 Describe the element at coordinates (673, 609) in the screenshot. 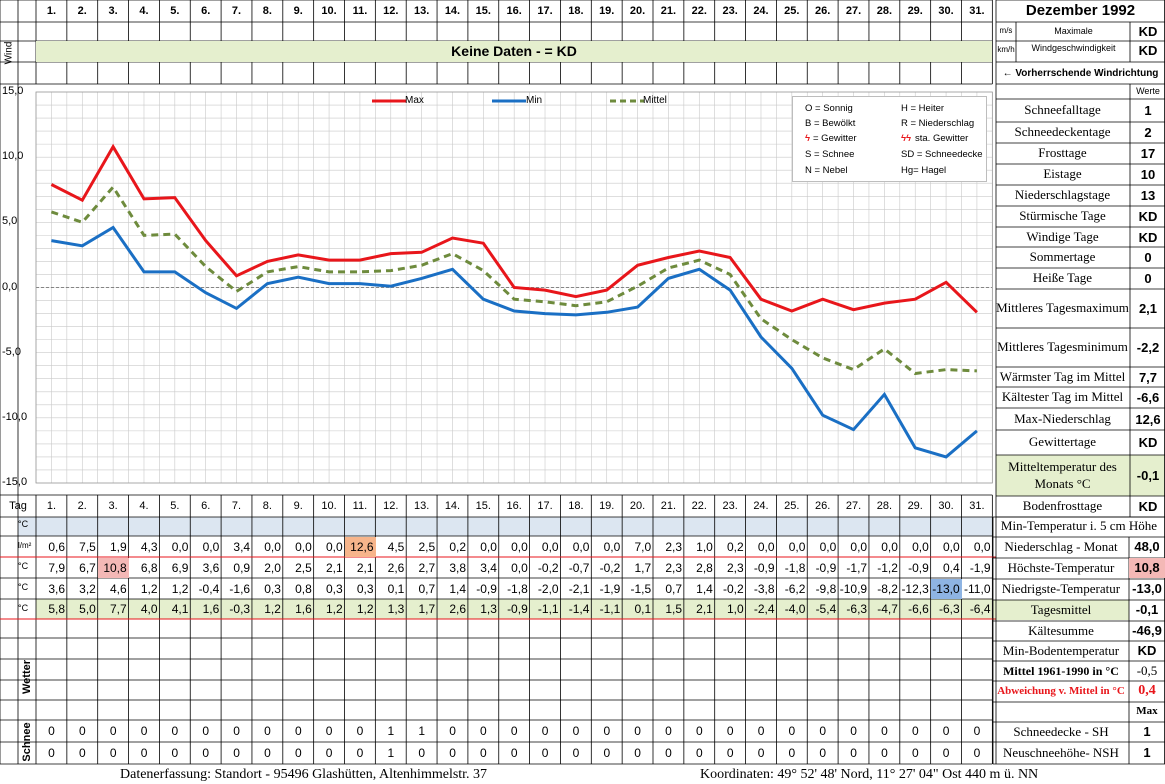

I see `mean-temp-cell: 1,5` at that location.